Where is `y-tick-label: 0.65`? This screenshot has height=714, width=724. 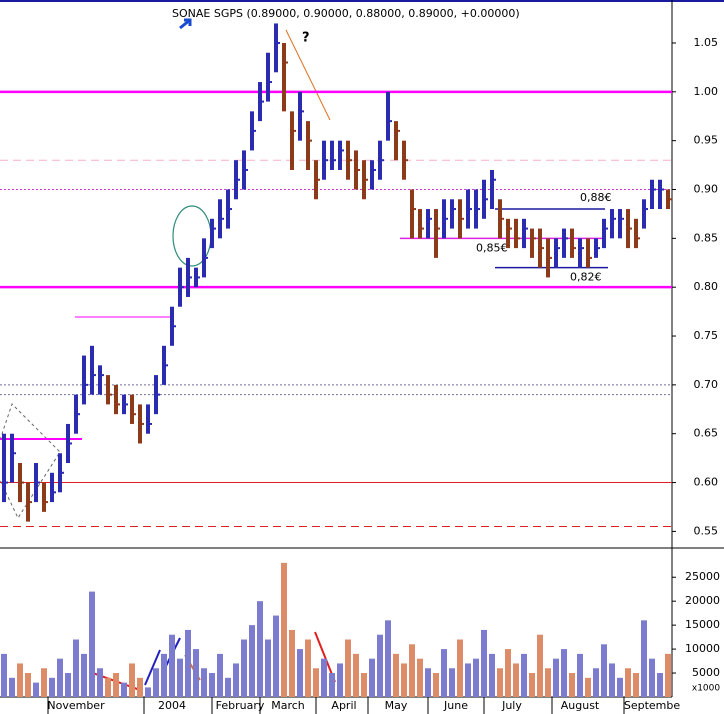 y-tick-label: 0.65 is located at coordinates (706, 433).